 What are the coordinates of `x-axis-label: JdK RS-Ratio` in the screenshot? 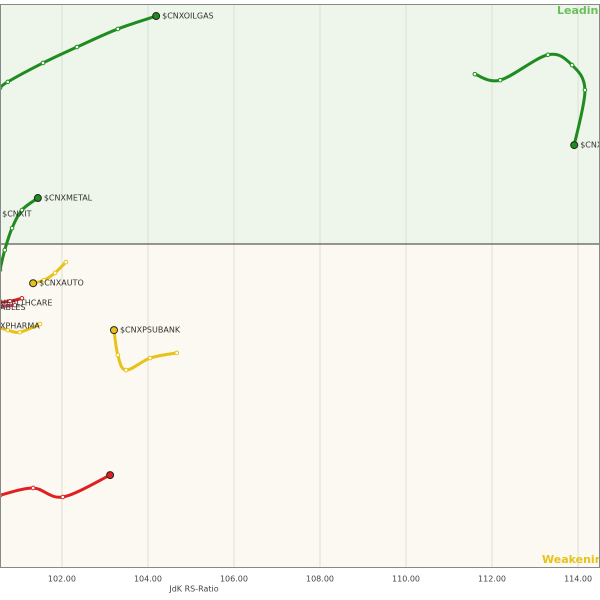 It's located at (193, 589).